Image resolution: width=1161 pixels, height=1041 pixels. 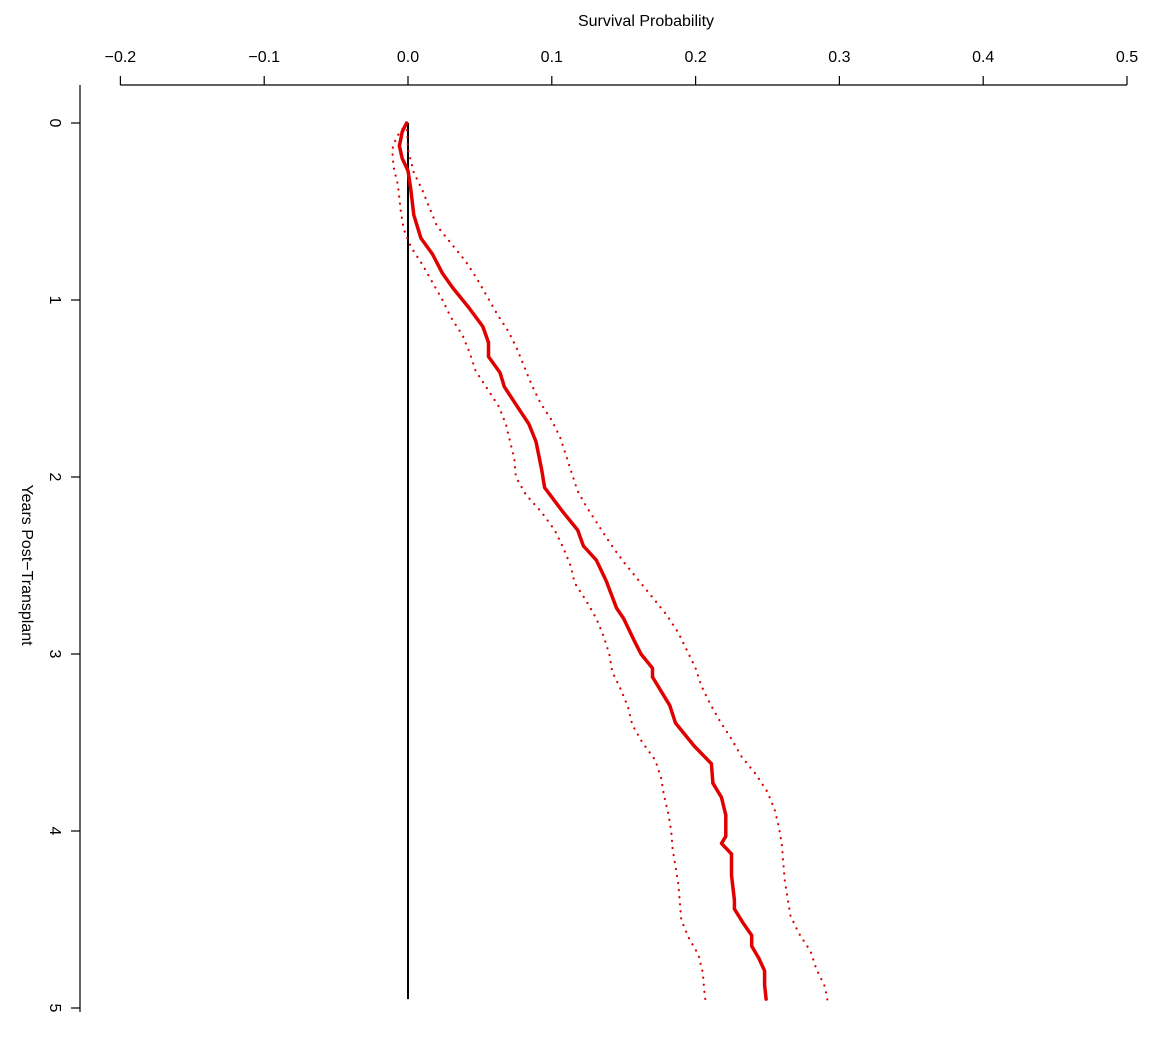 What do you see at coordinates (63, 549) in the screenshot?
I see `y-axis-left: 0 1 2 3 4 5` at bounding box center [63, 549].